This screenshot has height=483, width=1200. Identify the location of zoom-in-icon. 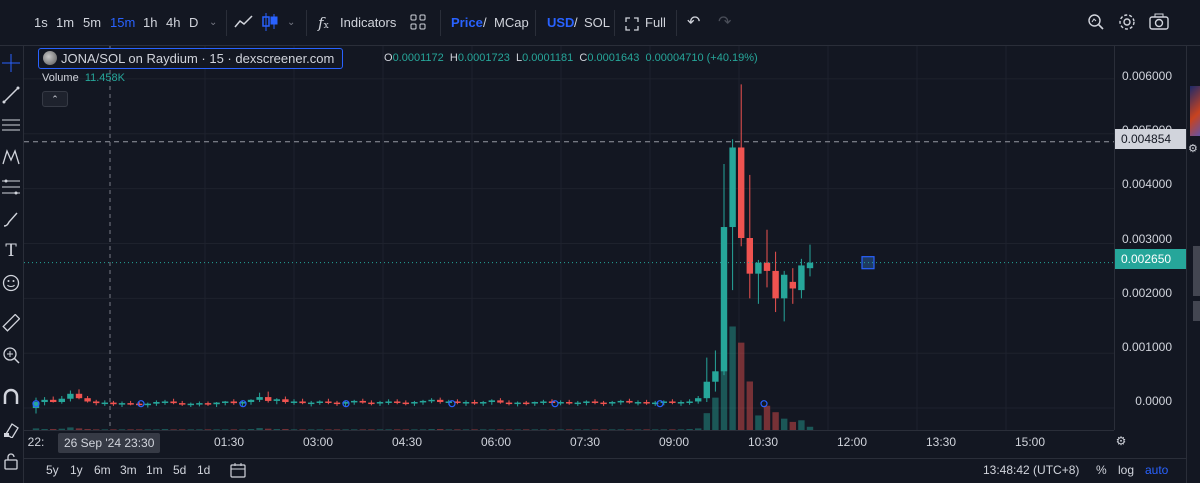
(11, 355).